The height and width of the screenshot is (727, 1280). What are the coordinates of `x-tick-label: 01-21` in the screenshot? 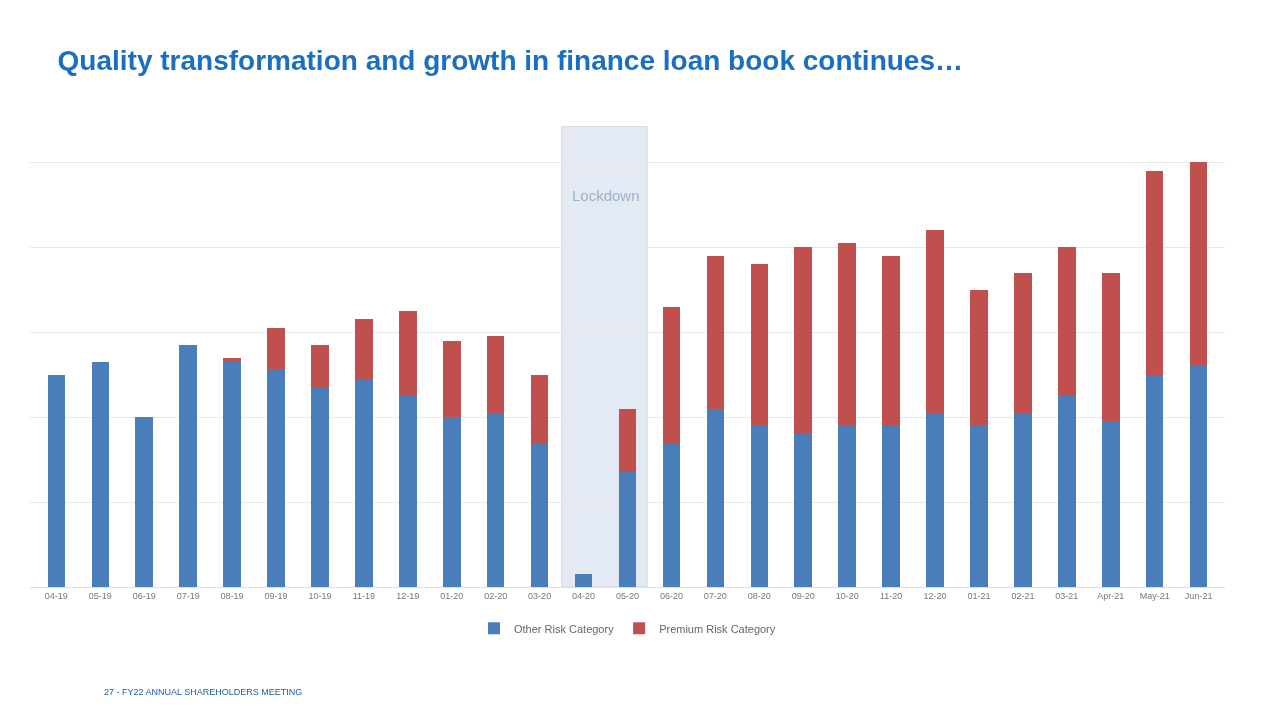 It's located at (979, 595).